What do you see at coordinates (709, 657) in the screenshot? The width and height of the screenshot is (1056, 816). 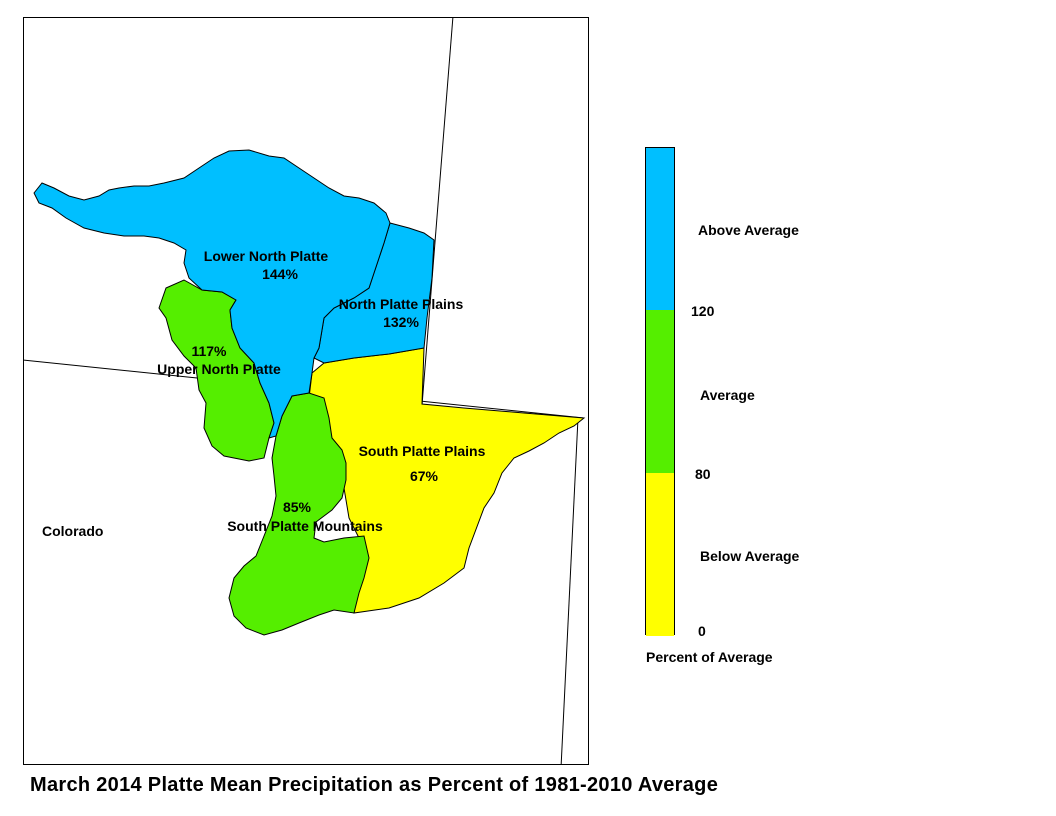 I see `legend-title: Percent of Average` at bounding box center [709, 657].